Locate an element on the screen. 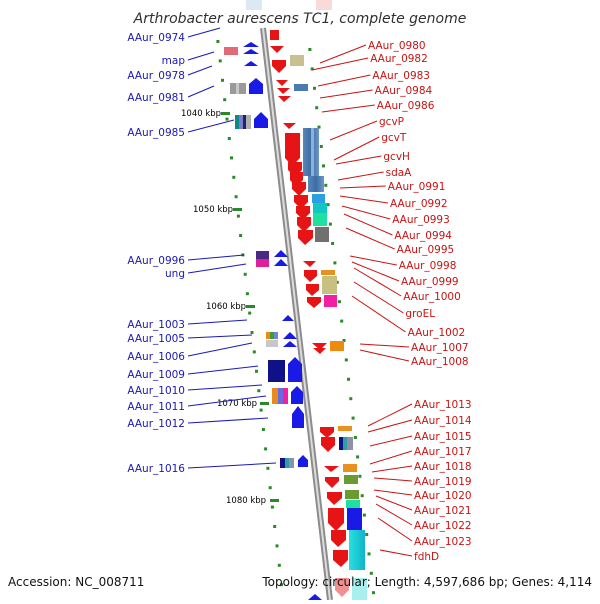  reverse-gene-label: AAur_1020 is located at coordinates (443, 496).